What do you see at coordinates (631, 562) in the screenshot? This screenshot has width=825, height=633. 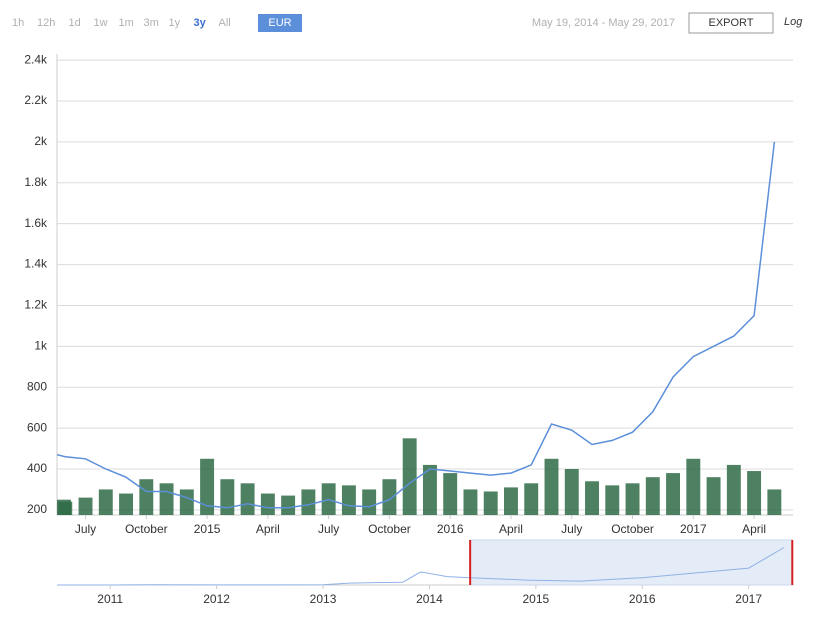 I see `navigator-selection` at bounding box center [631, 562].